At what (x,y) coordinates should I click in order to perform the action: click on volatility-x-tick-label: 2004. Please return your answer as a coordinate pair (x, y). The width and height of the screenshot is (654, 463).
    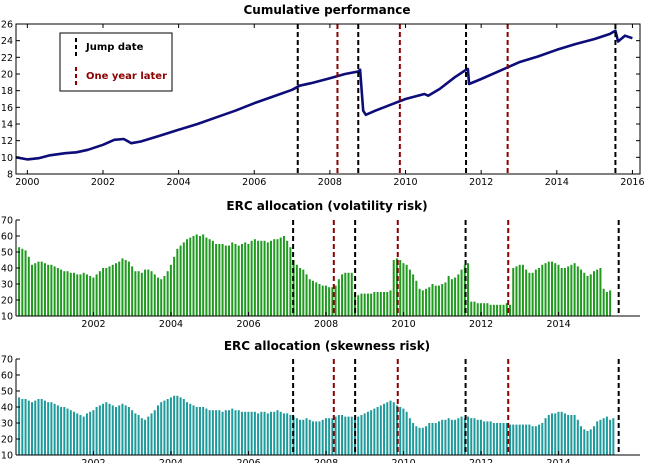
    Looking at the image, I should click on (171, 324).